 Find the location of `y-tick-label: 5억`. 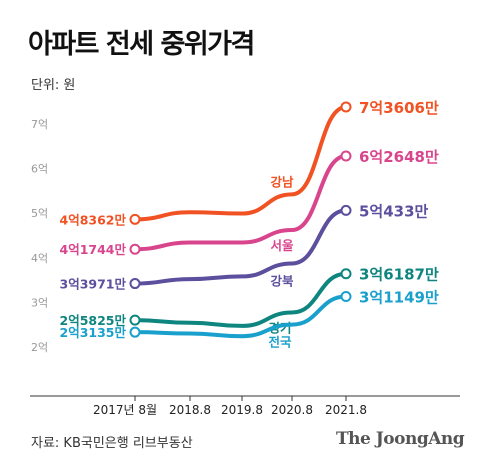

y-tick-label: 5억 is located at coordinates (39, 213).